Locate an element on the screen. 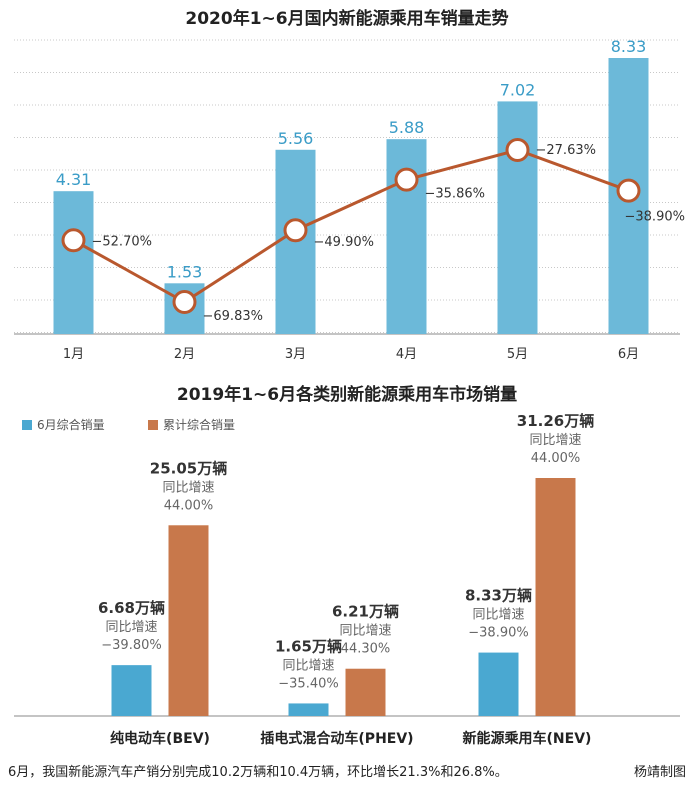 The height and width of the screenshot is (786, 694). growth-value: −38.90% is located at coordinates (498, 633).